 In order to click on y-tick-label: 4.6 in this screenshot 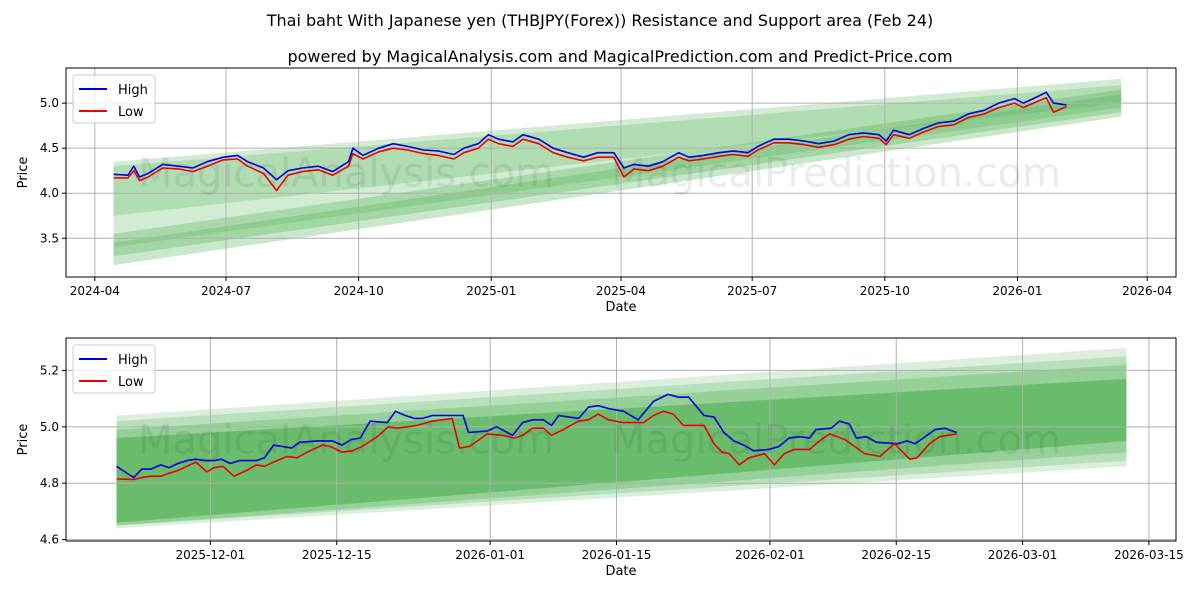, I will do `click(49, 540)`.